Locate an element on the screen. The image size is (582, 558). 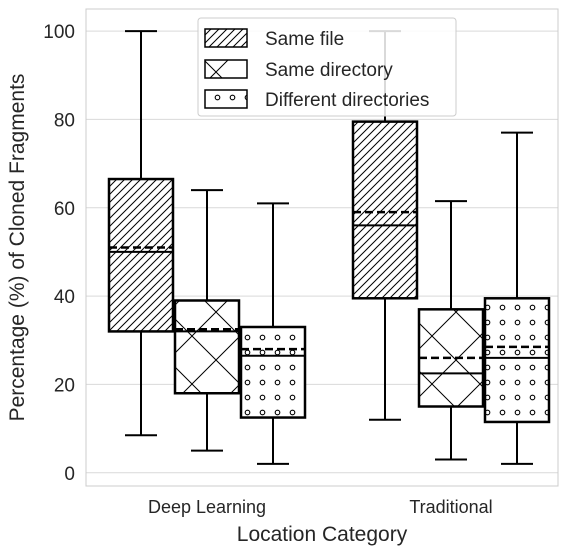
box-different-directories-traditional is located at coordinates (517, 298).